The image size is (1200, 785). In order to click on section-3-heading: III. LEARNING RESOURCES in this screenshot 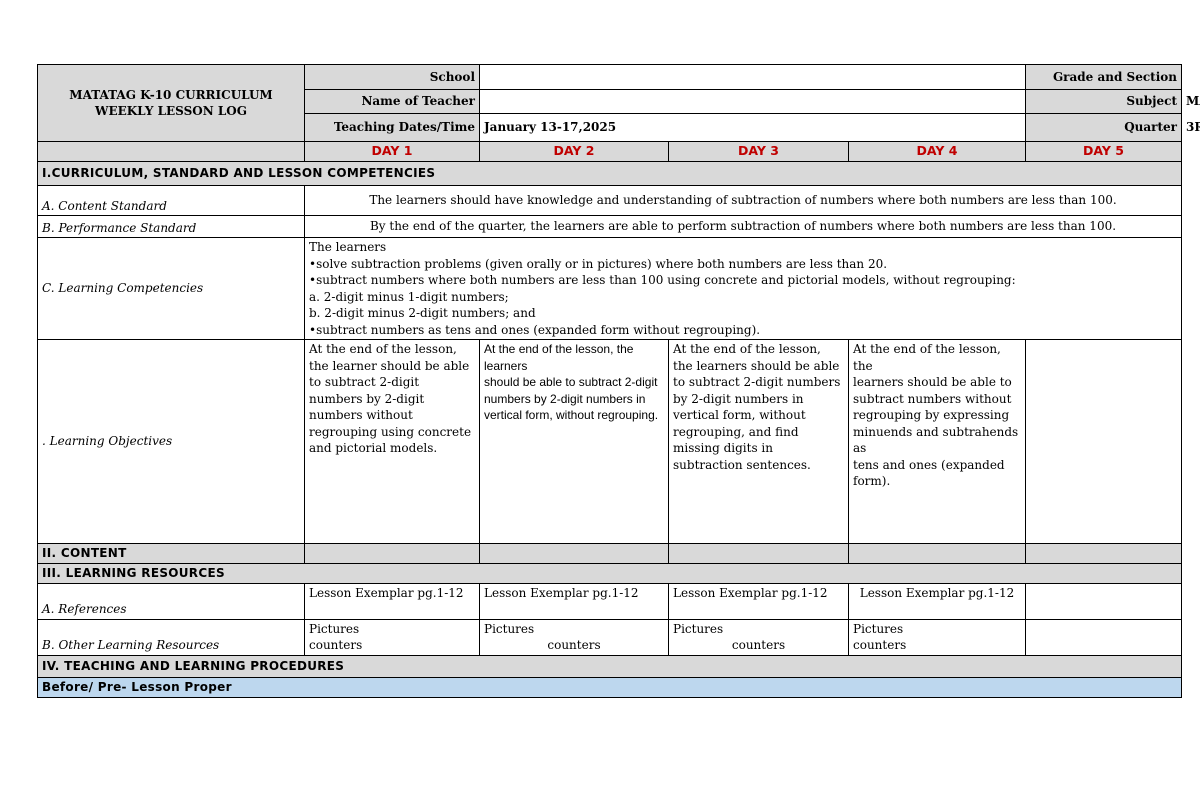, I will do `click(609, 573)`.